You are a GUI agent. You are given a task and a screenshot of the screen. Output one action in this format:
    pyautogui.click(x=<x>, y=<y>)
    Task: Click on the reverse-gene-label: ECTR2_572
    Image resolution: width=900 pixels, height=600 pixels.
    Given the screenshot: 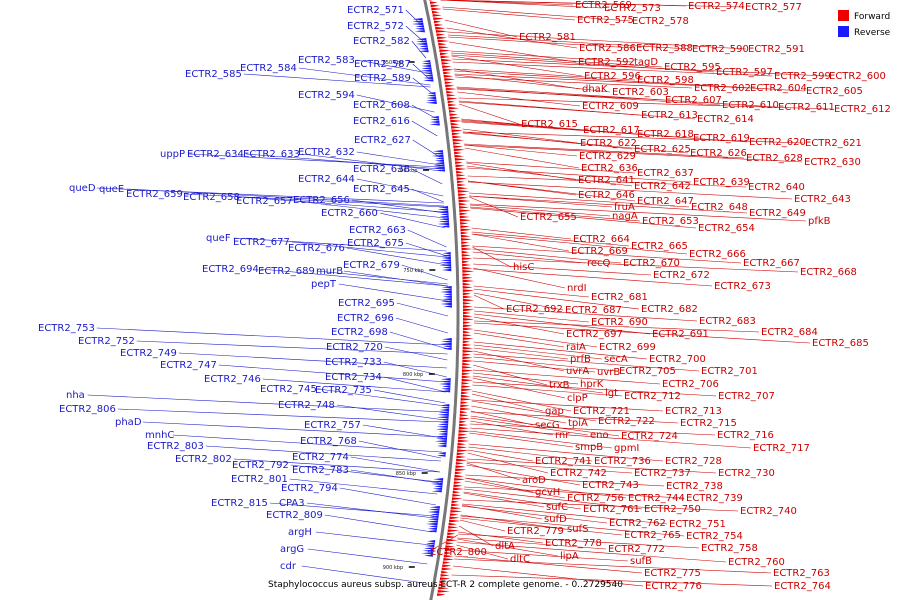 What is the action you would take?
    pyautogui.click(x=375, y=26)
    